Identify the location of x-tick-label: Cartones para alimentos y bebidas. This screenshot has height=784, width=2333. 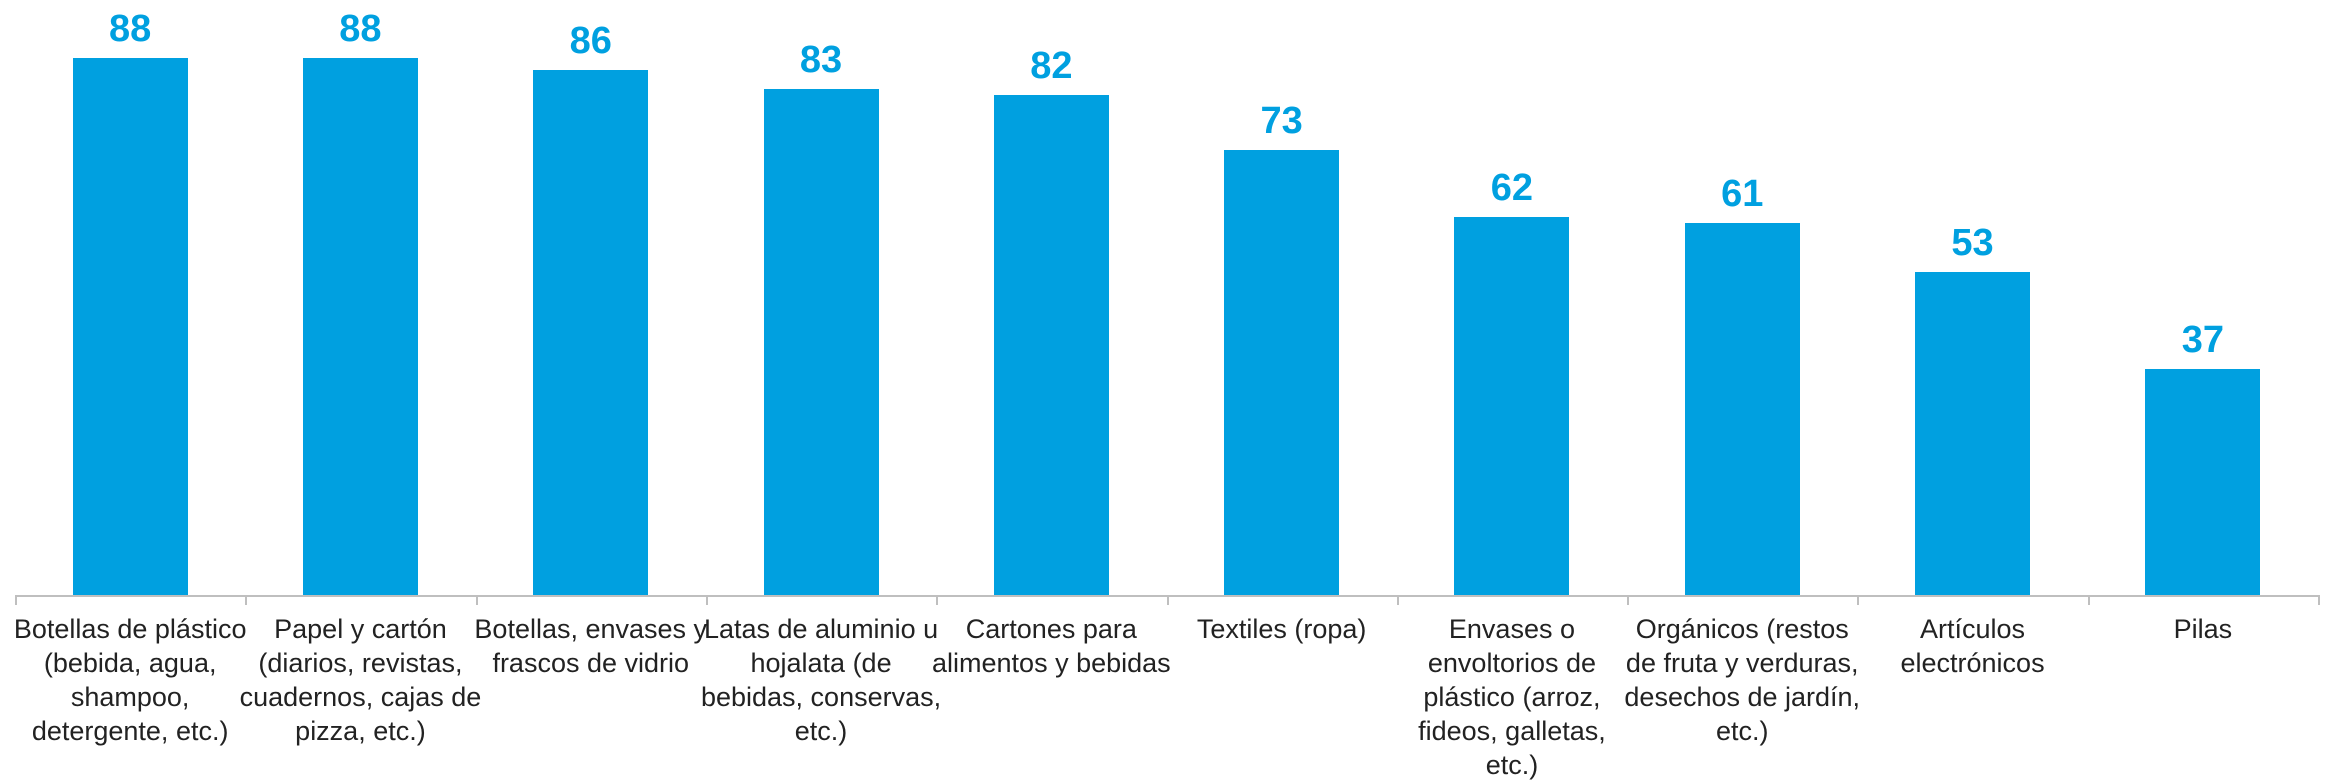
(1051, 646).